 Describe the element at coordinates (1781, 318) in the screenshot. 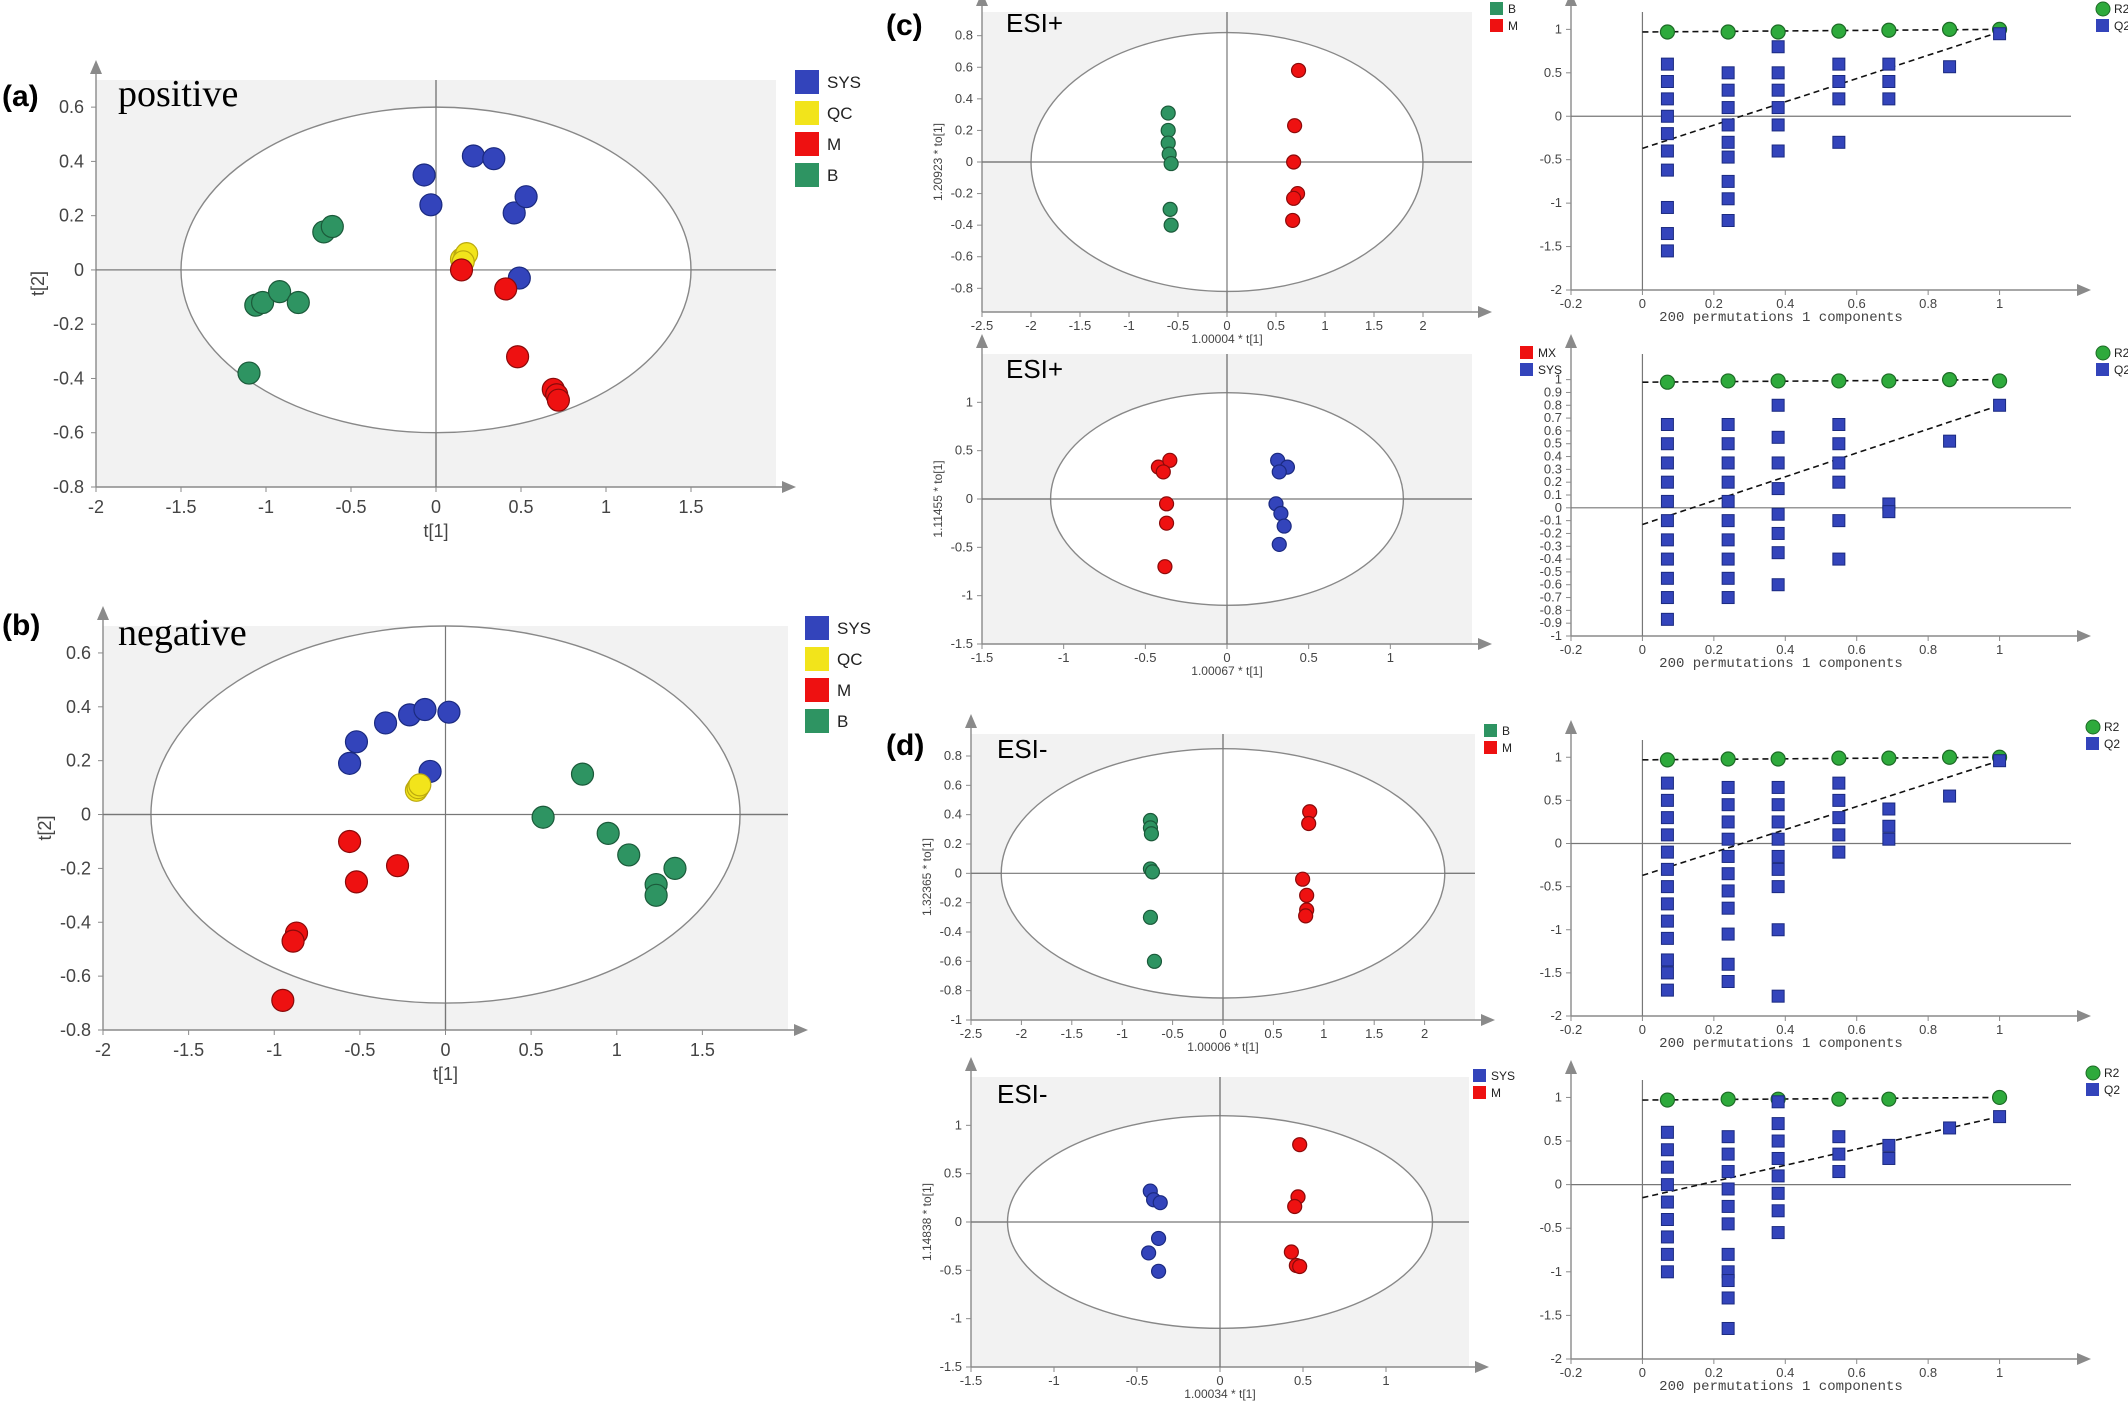

I see `x-axis-label: 200 permutations 1 components` at that location.